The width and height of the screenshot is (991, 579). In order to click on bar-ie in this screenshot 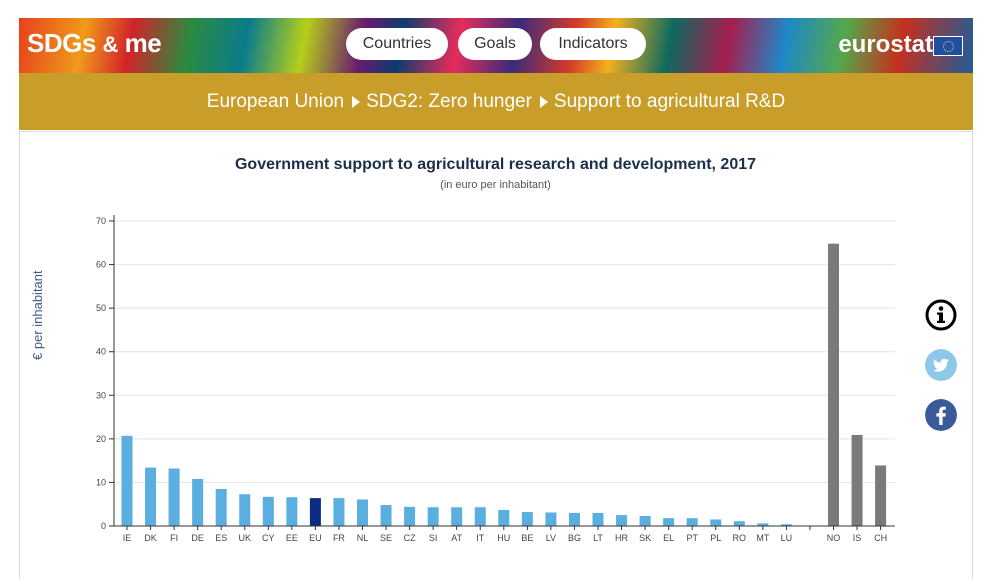, I will do `click(127, 480)`.